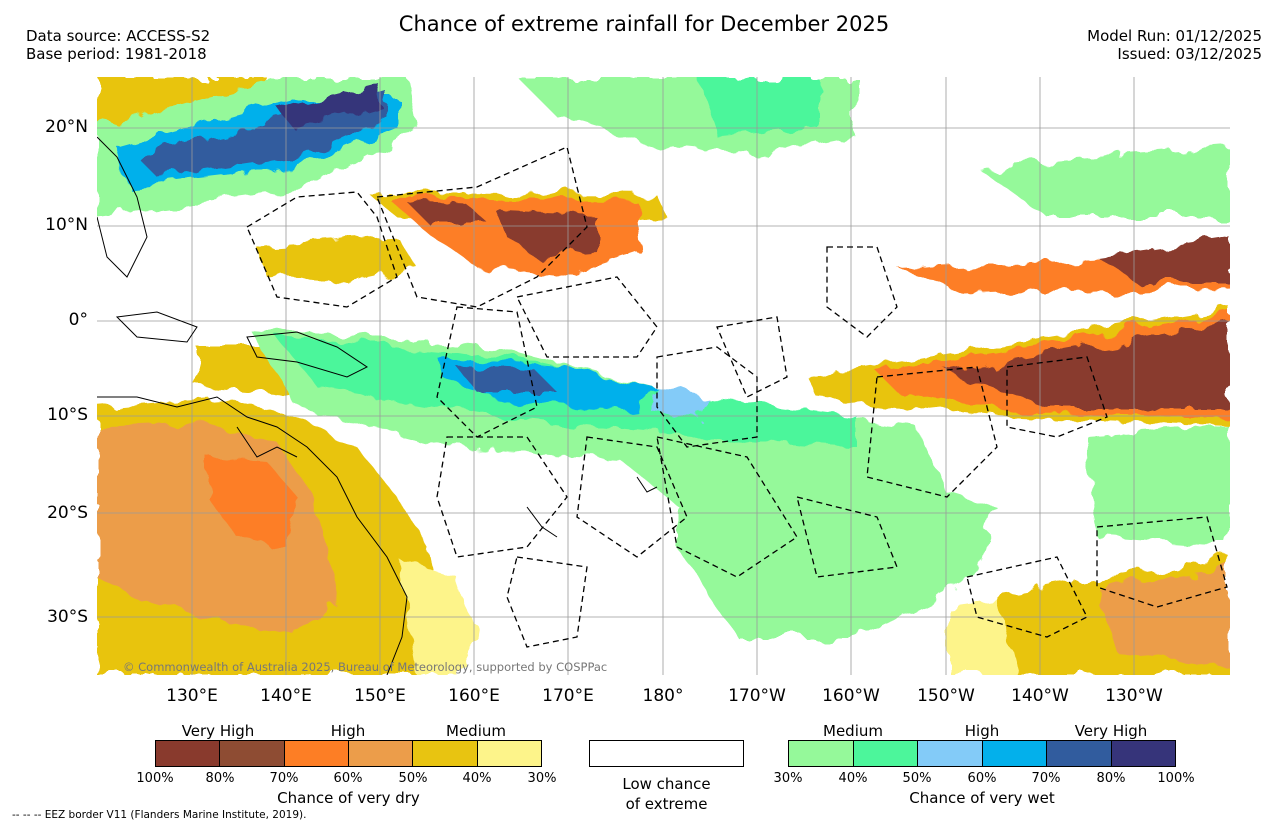  Describe the element at coordinates (252, 502) in the screenshot. I see `dry-veryhigh-australia` at that location.